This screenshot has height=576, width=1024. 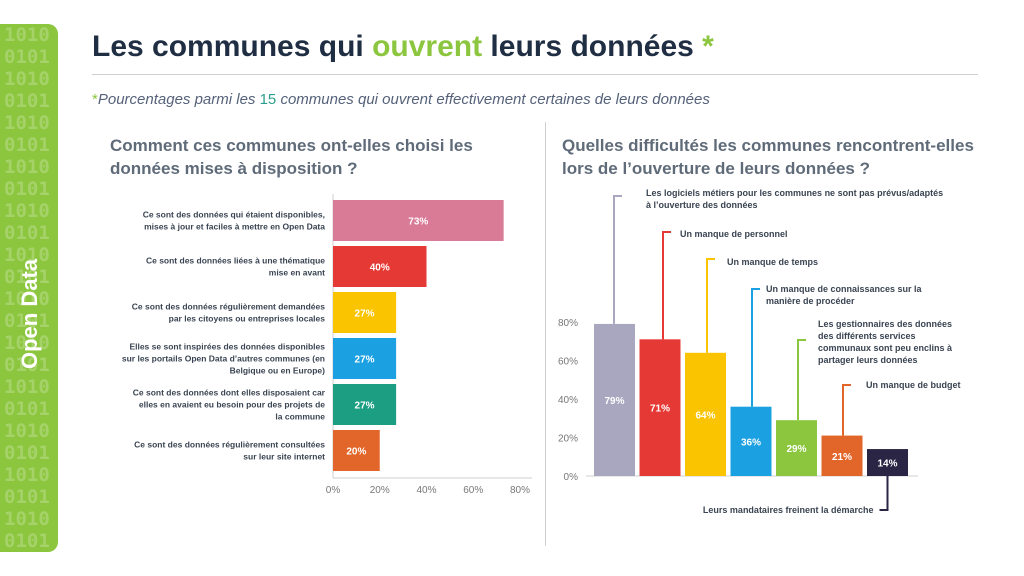 What do you see at coordinates (473, 490) in the screenshot?
I see `left-tick-label: 60%` at bounding box center [473, 490].